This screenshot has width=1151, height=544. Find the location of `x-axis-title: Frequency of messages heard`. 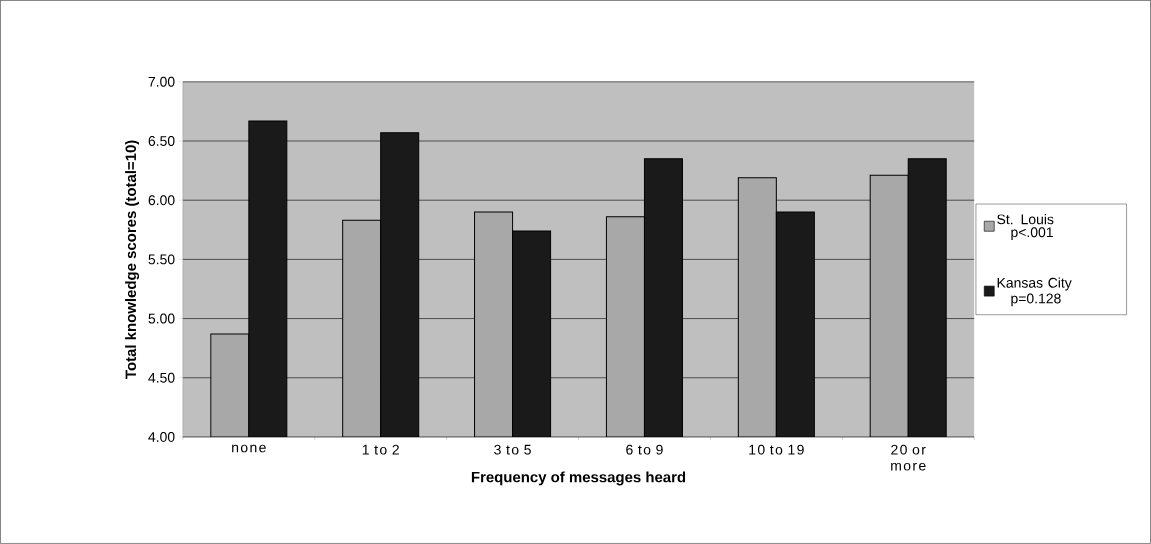

x-axis-title: Frequency of messages heard is located at coordinates (578, 478).